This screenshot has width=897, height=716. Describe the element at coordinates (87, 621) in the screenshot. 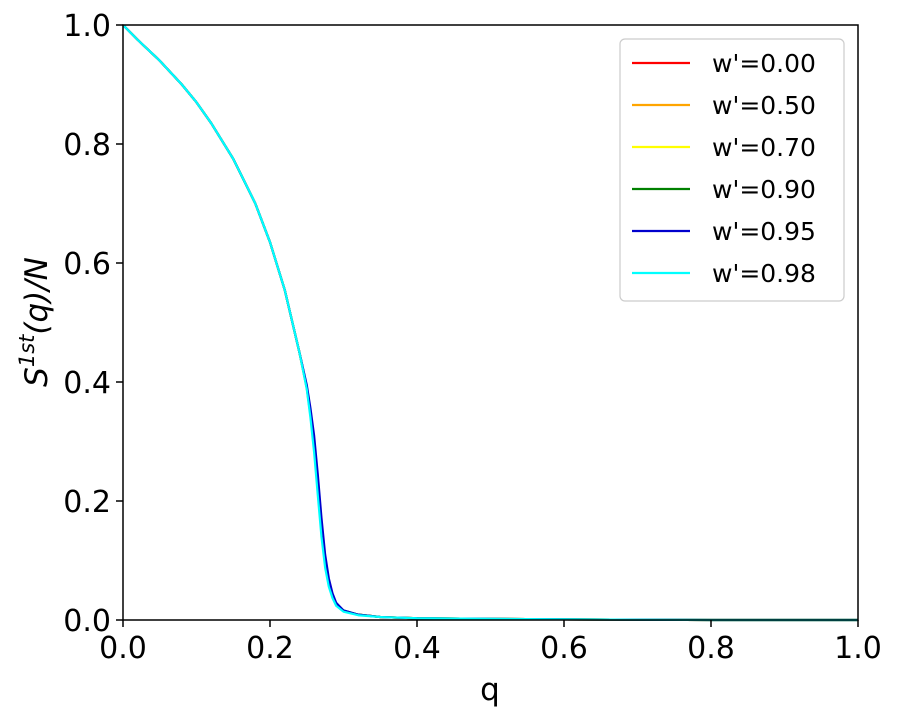

I see `y-tick-label-0: 0.0` at that location.